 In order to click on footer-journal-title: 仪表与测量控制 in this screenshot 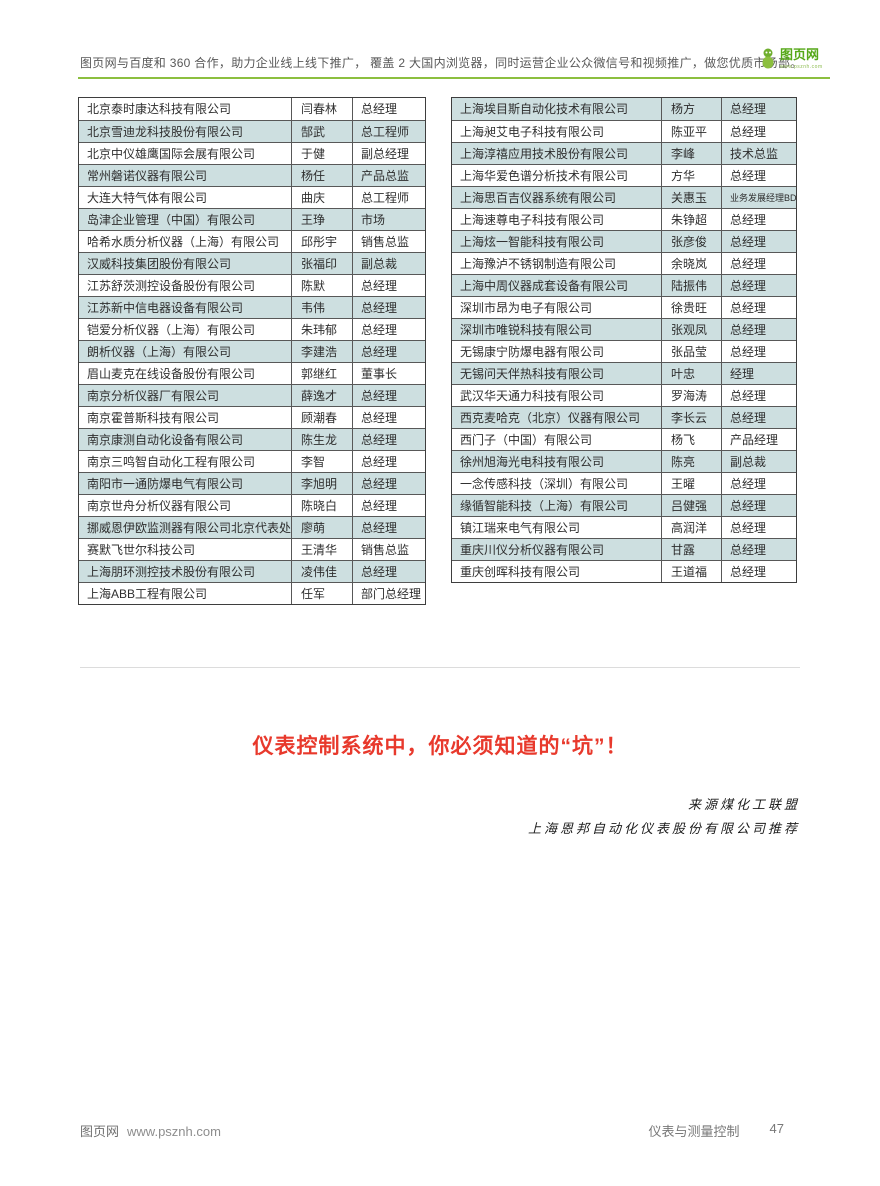, I will do `click(694, 1131)`.